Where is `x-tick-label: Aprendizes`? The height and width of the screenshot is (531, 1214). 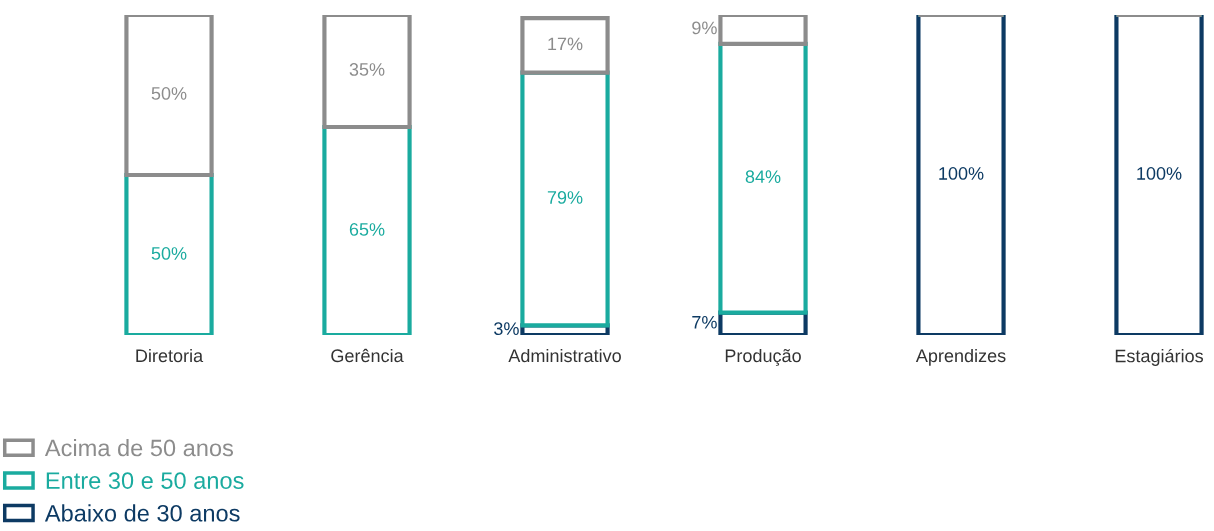
x-tick-label: Aprendizes is located at coordinates (960, 357).